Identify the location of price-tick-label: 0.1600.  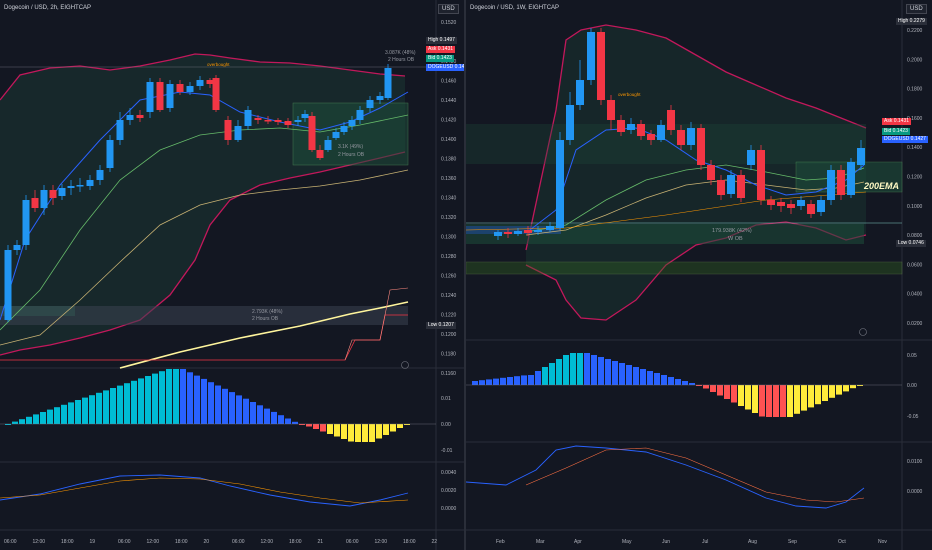
(915, 119).